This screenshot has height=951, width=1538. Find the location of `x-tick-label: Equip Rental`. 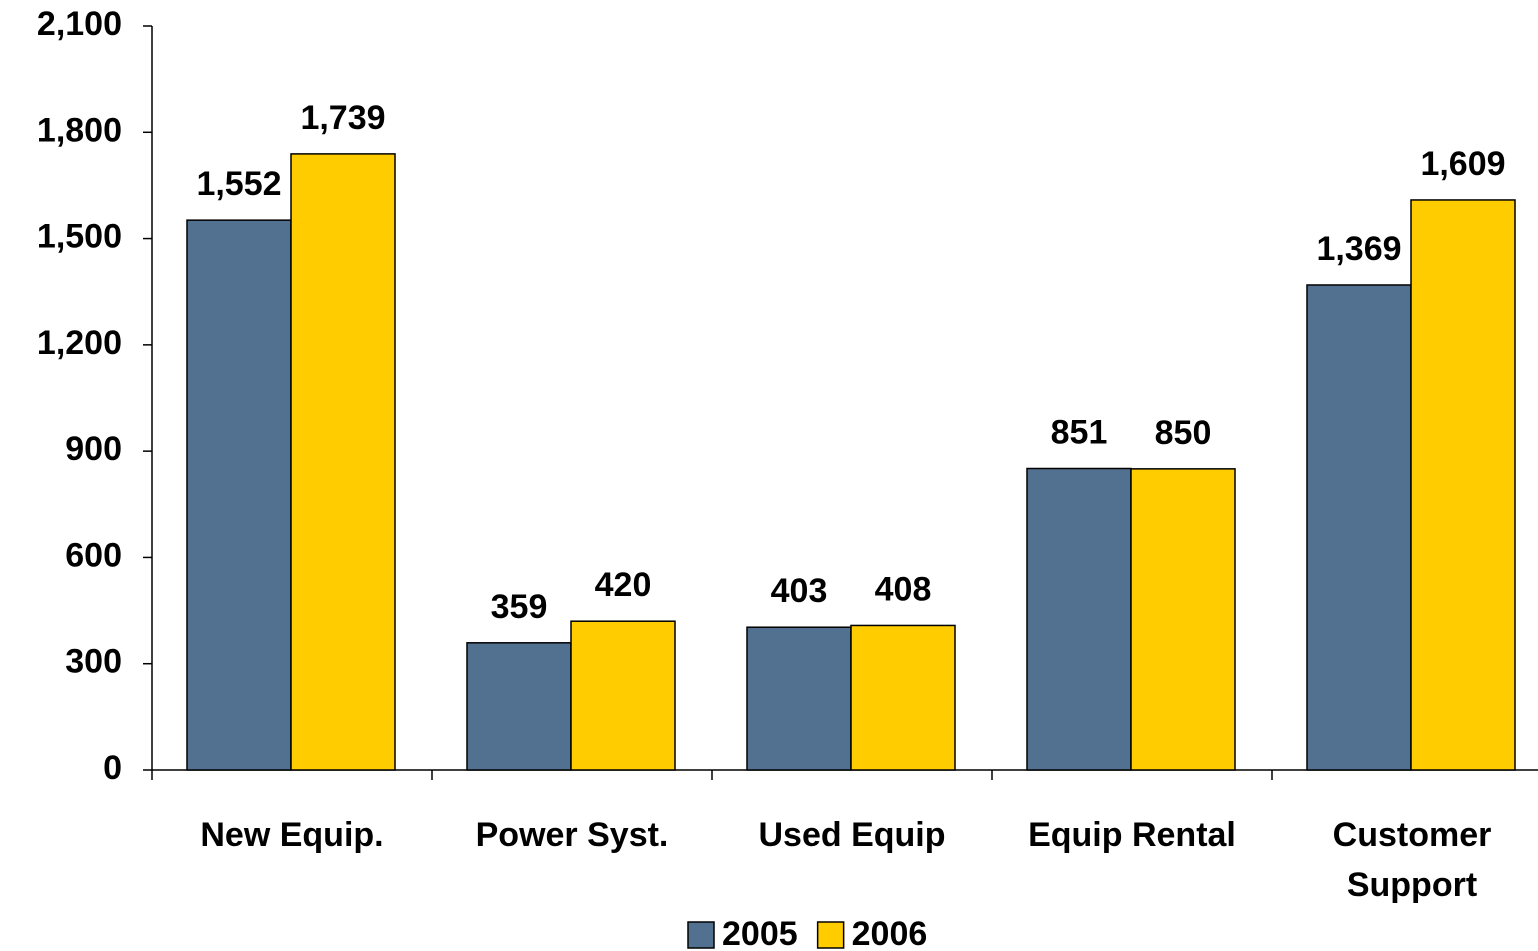

x-tick-label: Equip Rental is located at coordinates (1132, 835).